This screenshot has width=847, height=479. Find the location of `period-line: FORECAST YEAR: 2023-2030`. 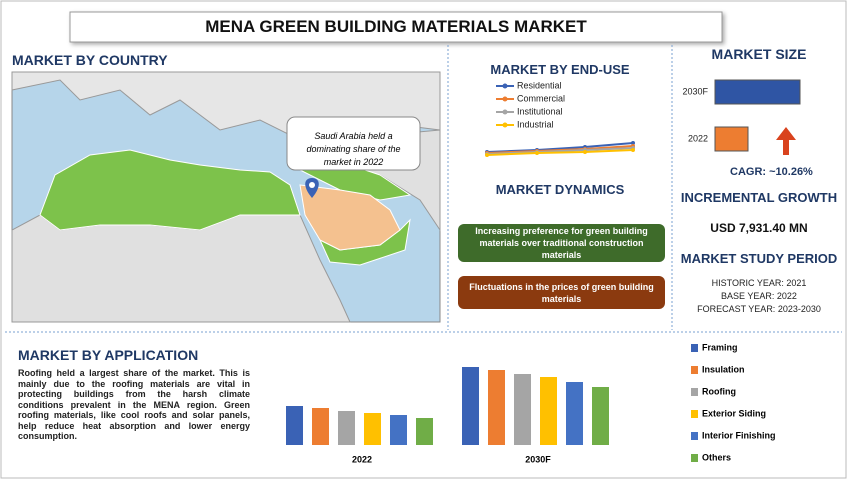

period-line: FORECAST YEAR: 2023-2030 is located at coordinates (759, 309).